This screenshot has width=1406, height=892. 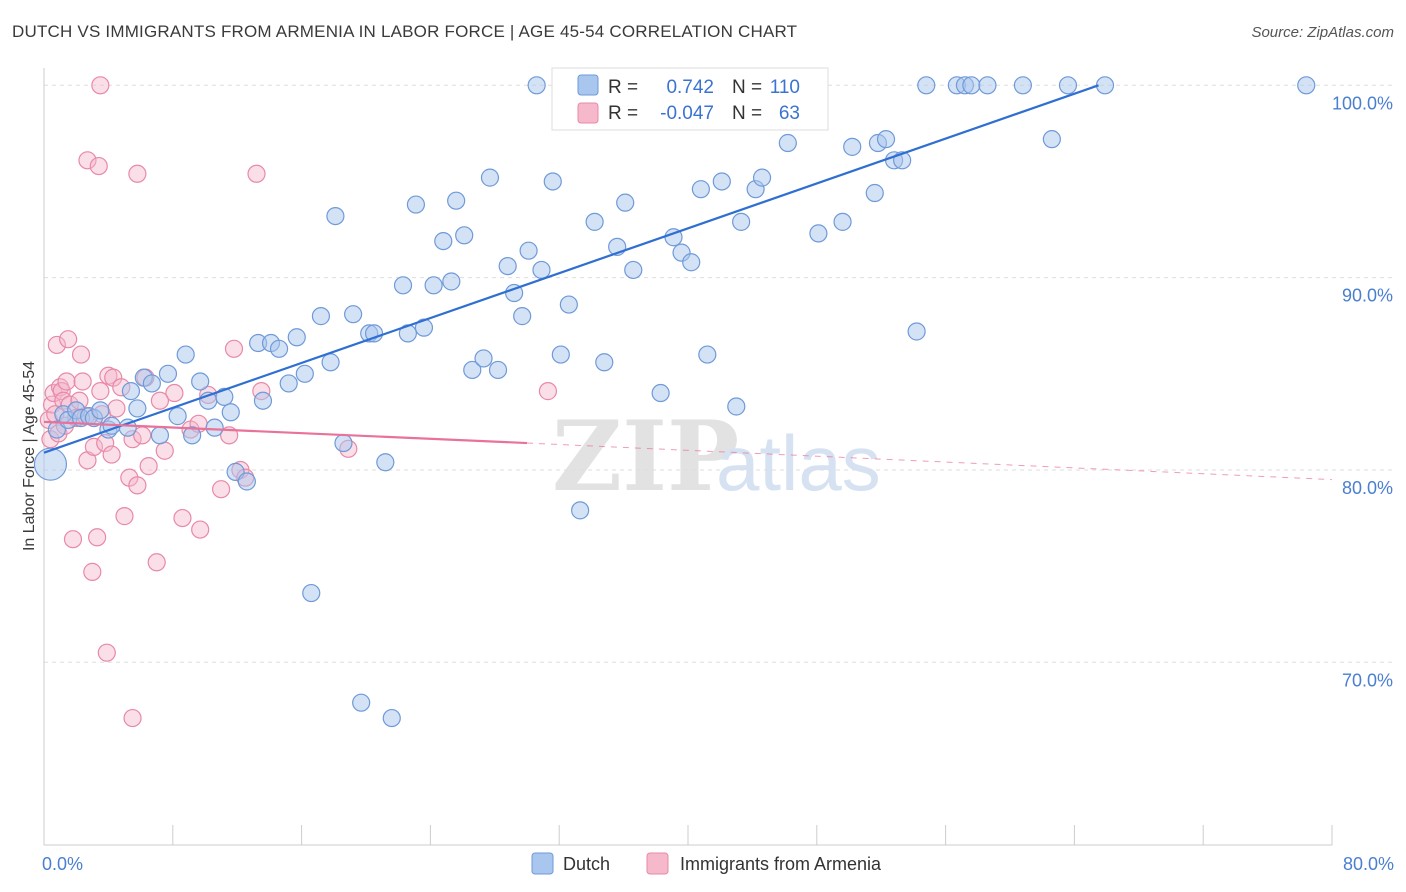 What do you see at coordinates (542, 863) in the screenshot?
I see `bottom-legend-dutch-swatch` at bounding box center [542, 863].